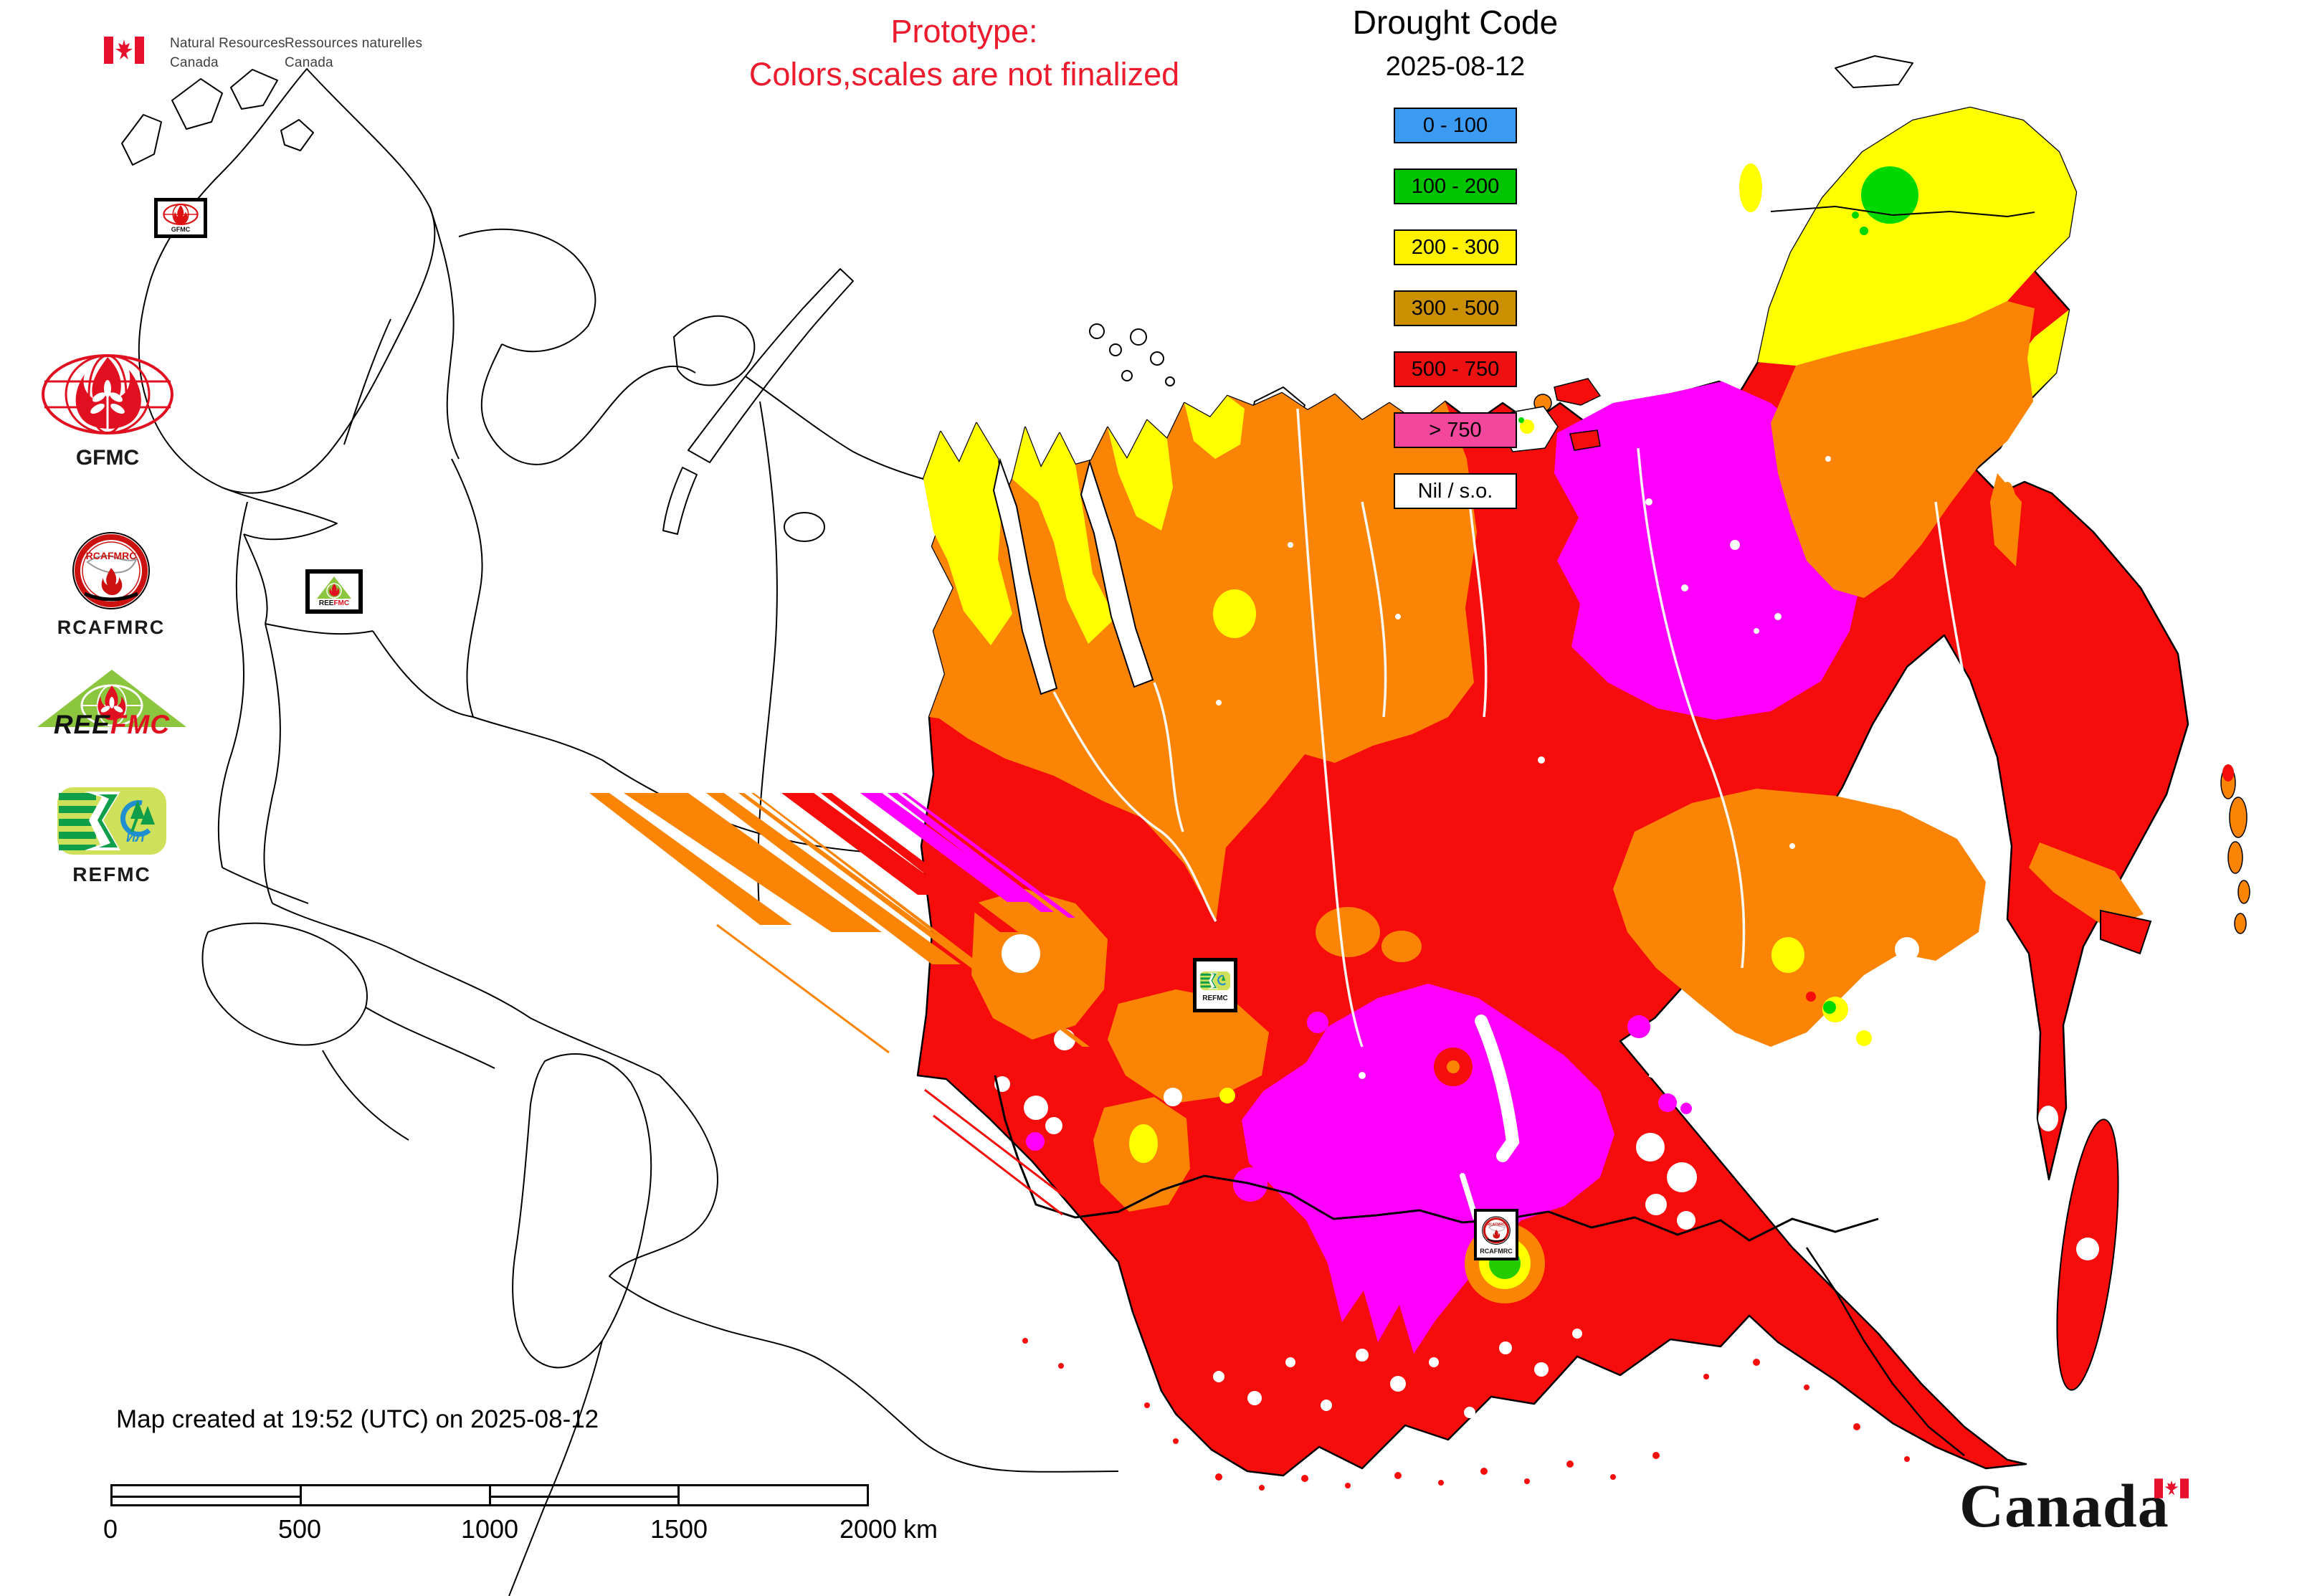 Image resolution: width=2302 pixels, height=1596 pixels. Describe the element at coordinates (2235, 850) in the screenshot. I see `region-kurils` at that location.